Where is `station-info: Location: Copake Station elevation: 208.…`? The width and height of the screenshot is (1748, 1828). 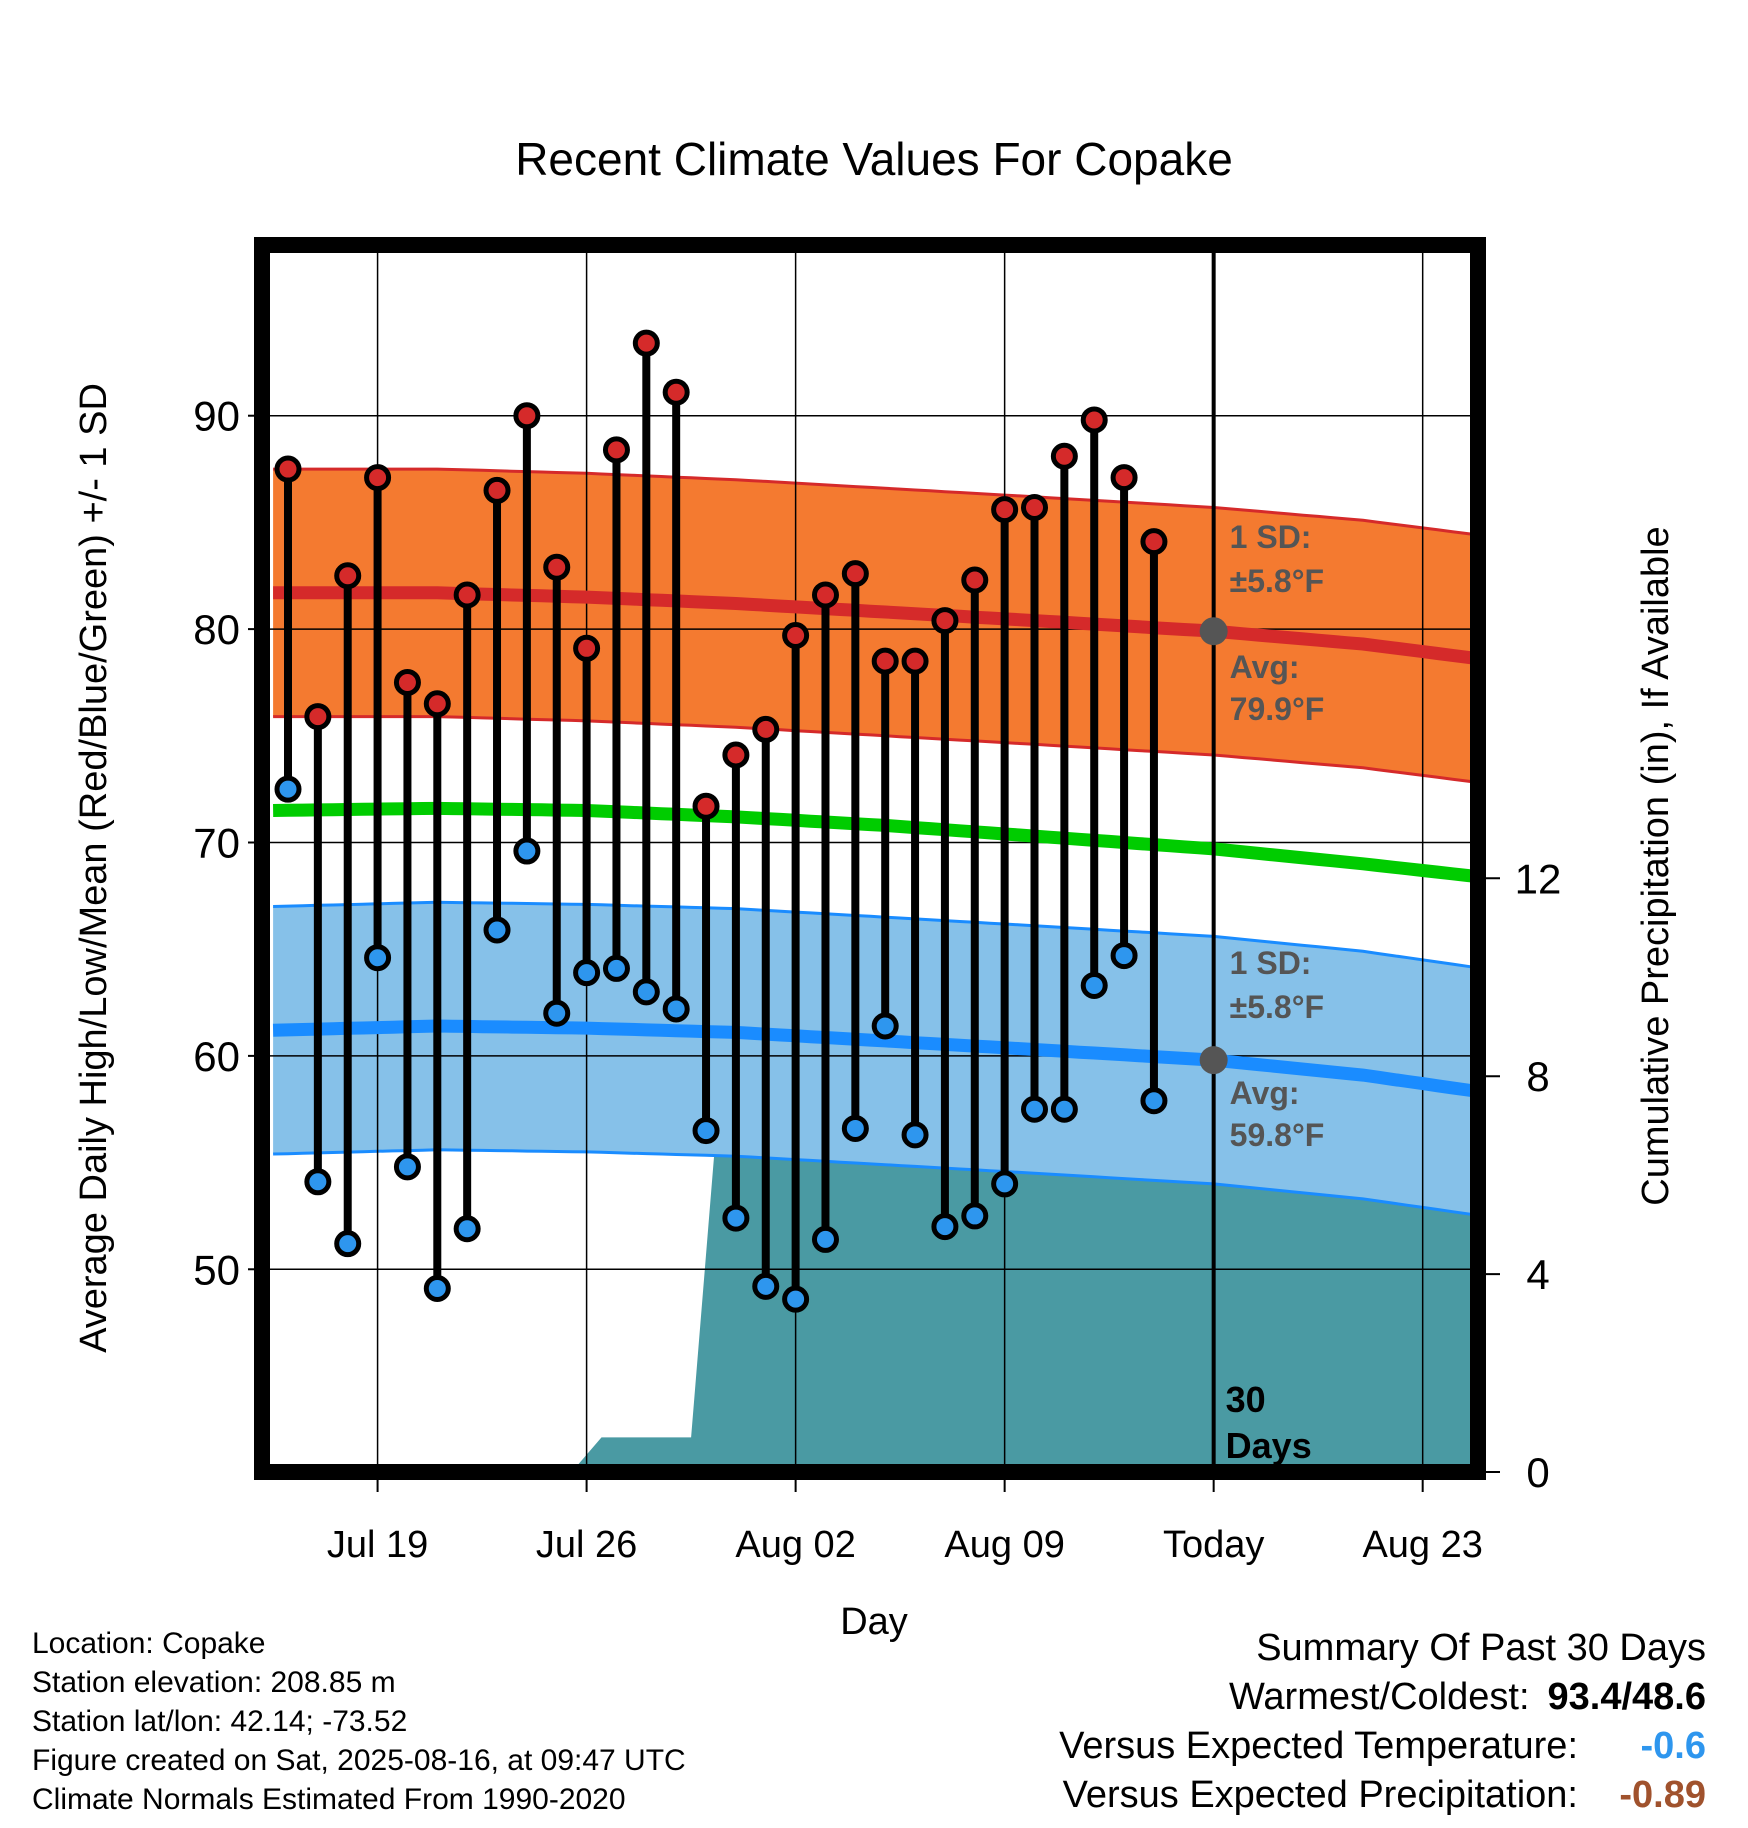 station-info: Location: Copake Station elevation: 208.… is located at coordinates (359, 1721).